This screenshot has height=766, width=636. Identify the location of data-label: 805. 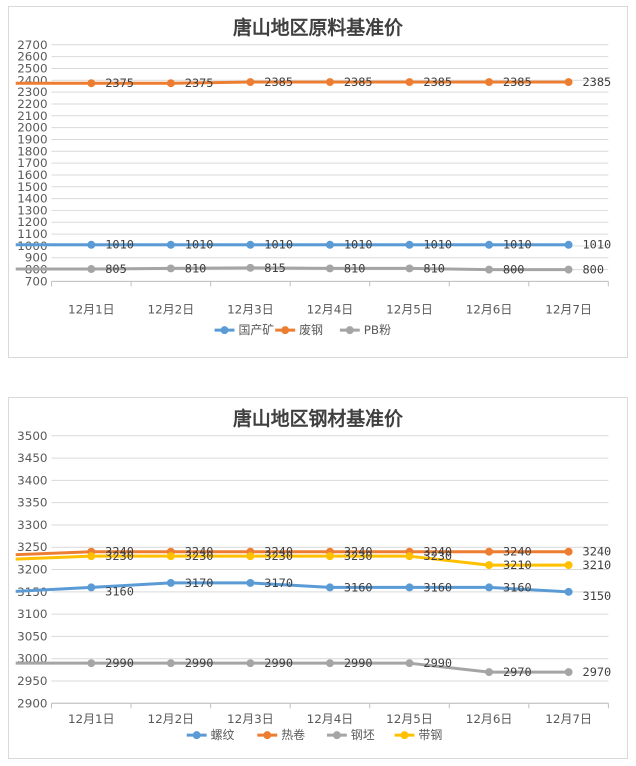
(116, 269).